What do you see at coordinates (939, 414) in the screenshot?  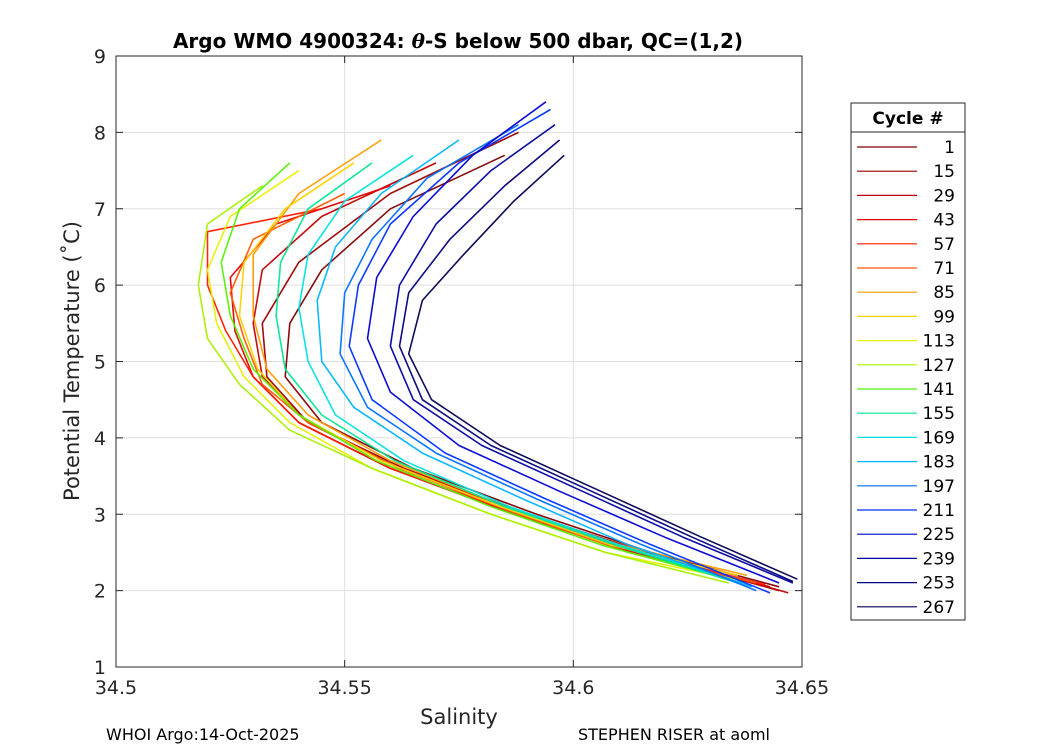 I see `legend-label-155: 155` at bounding box center [939, 414].